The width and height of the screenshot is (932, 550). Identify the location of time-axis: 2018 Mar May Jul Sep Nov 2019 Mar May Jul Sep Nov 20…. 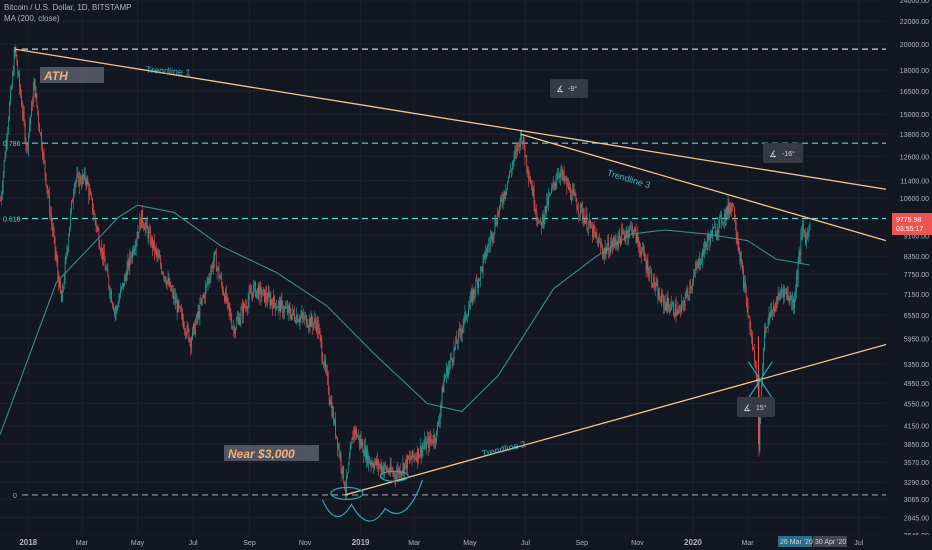
(466, 542).